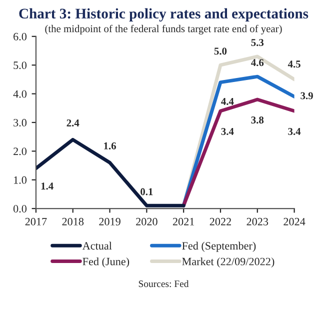  Describe the element at coordinates (36, 222) in the screenshot. I see `x-tick-label: 2017` at that location.